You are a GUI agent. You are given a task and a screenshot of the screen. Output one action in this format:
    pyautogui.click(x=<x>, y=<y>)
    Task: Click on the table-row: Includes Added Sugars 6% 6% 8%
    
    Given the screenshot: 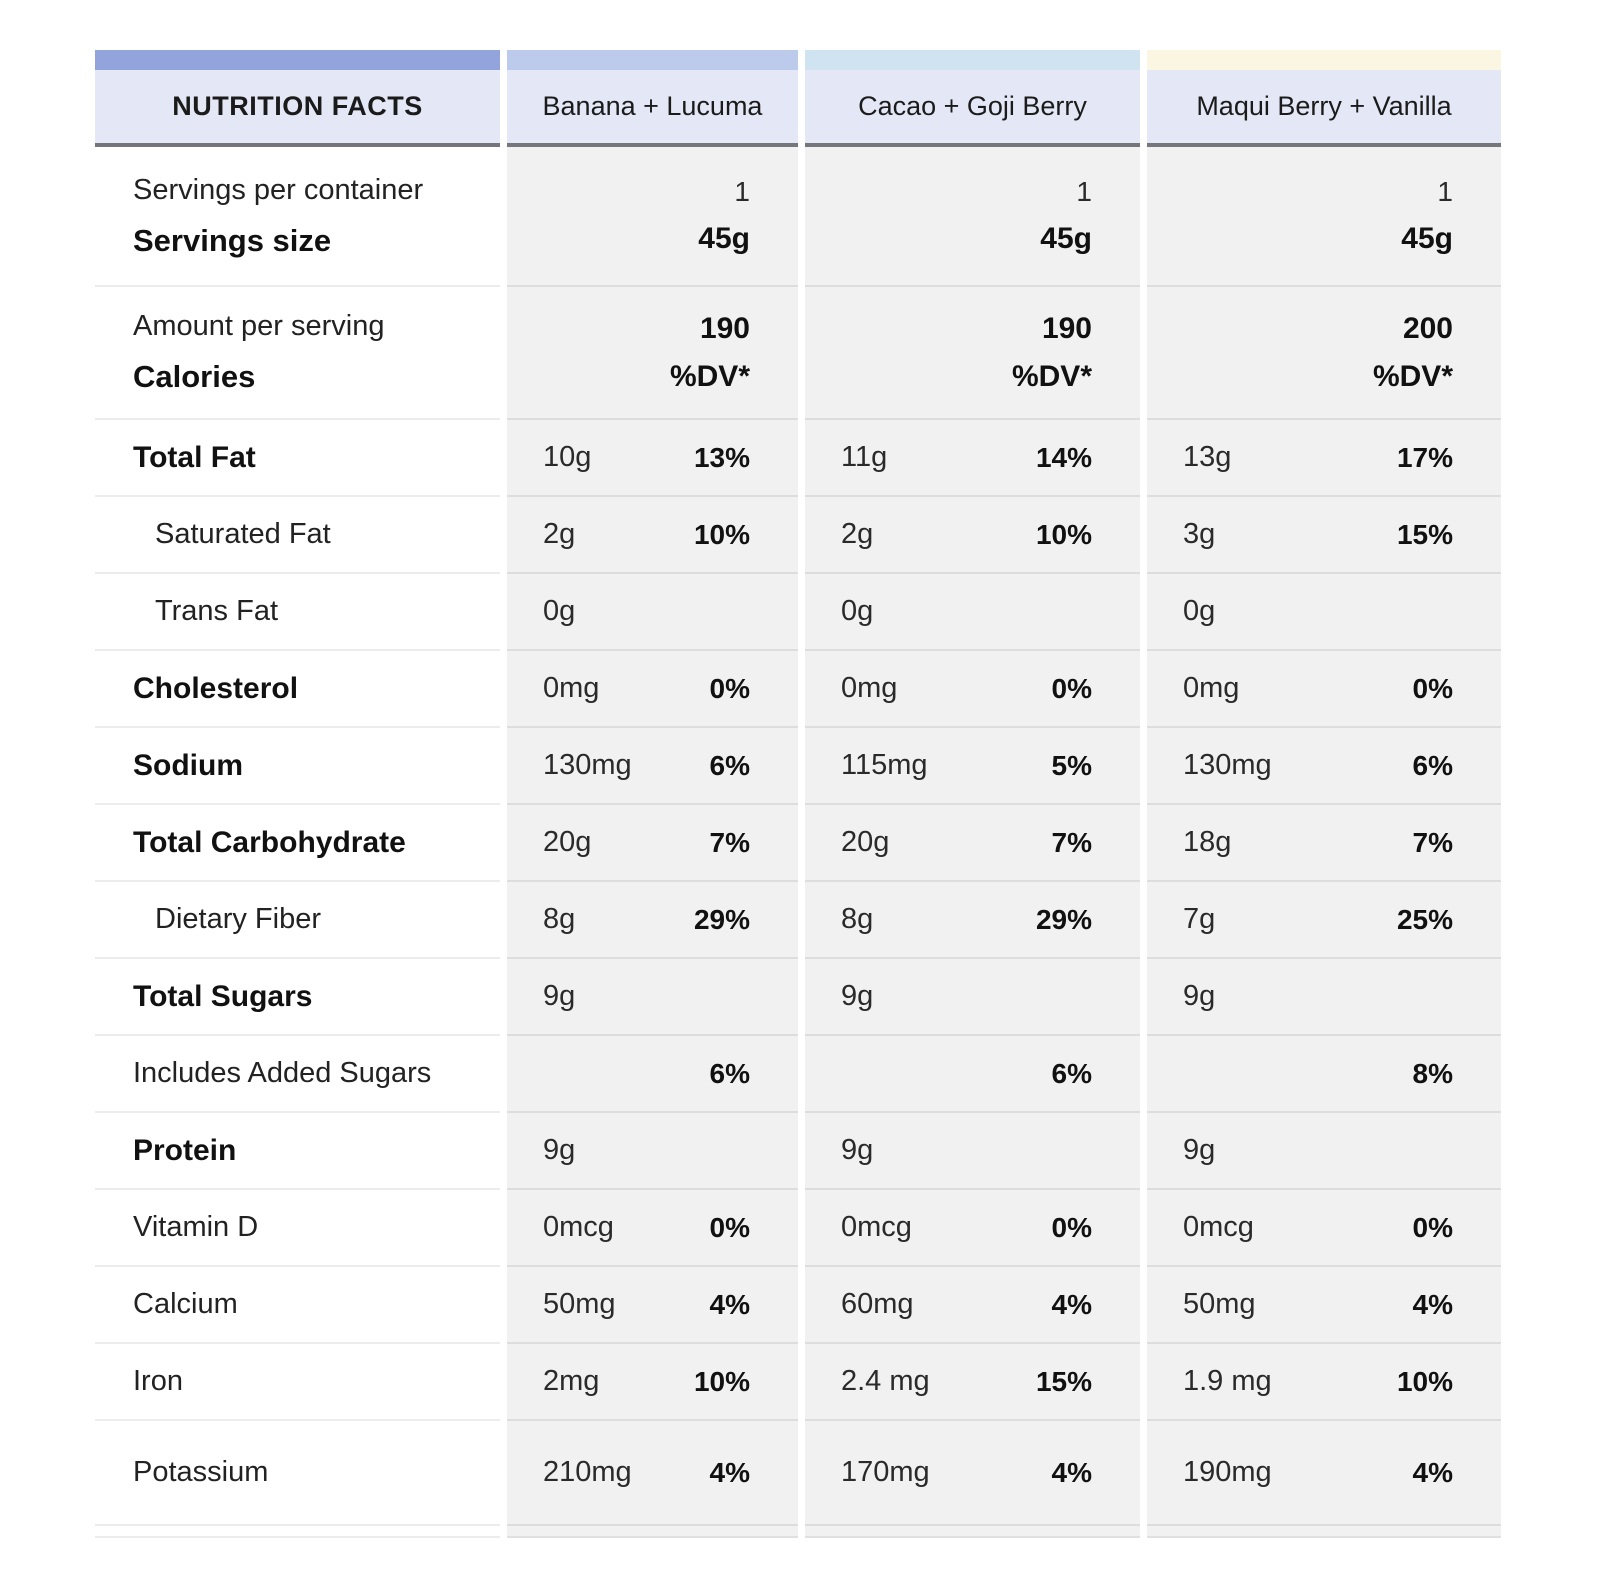 What is the action you would take?
    pyautogui.click(x=798, y=1074)
    